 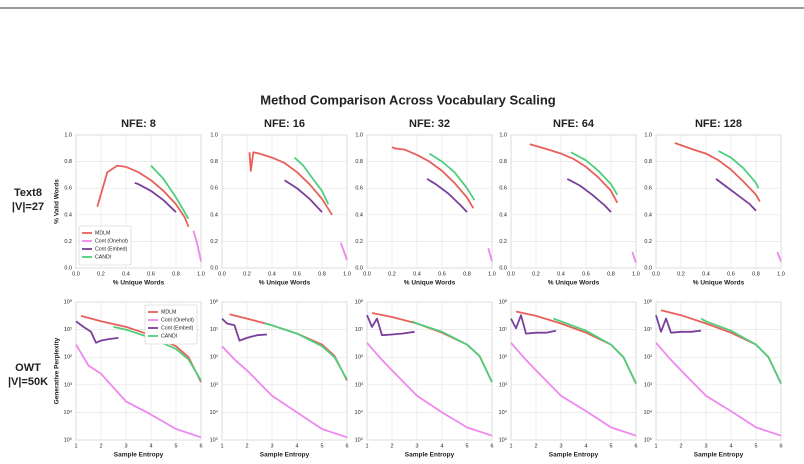 I want to click on legend-label: Cont (Embed), so click(x=177, y=328).